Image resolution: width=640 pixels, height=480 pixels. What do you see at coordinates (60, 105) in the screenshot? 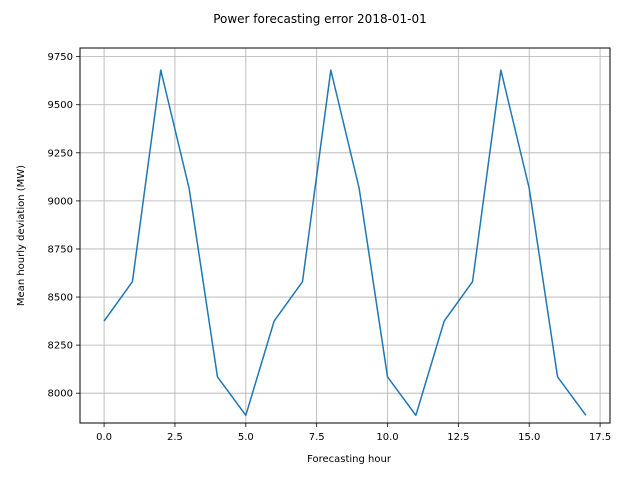
I see `y-tick-label: 9500` at bounding box center [60, 105].